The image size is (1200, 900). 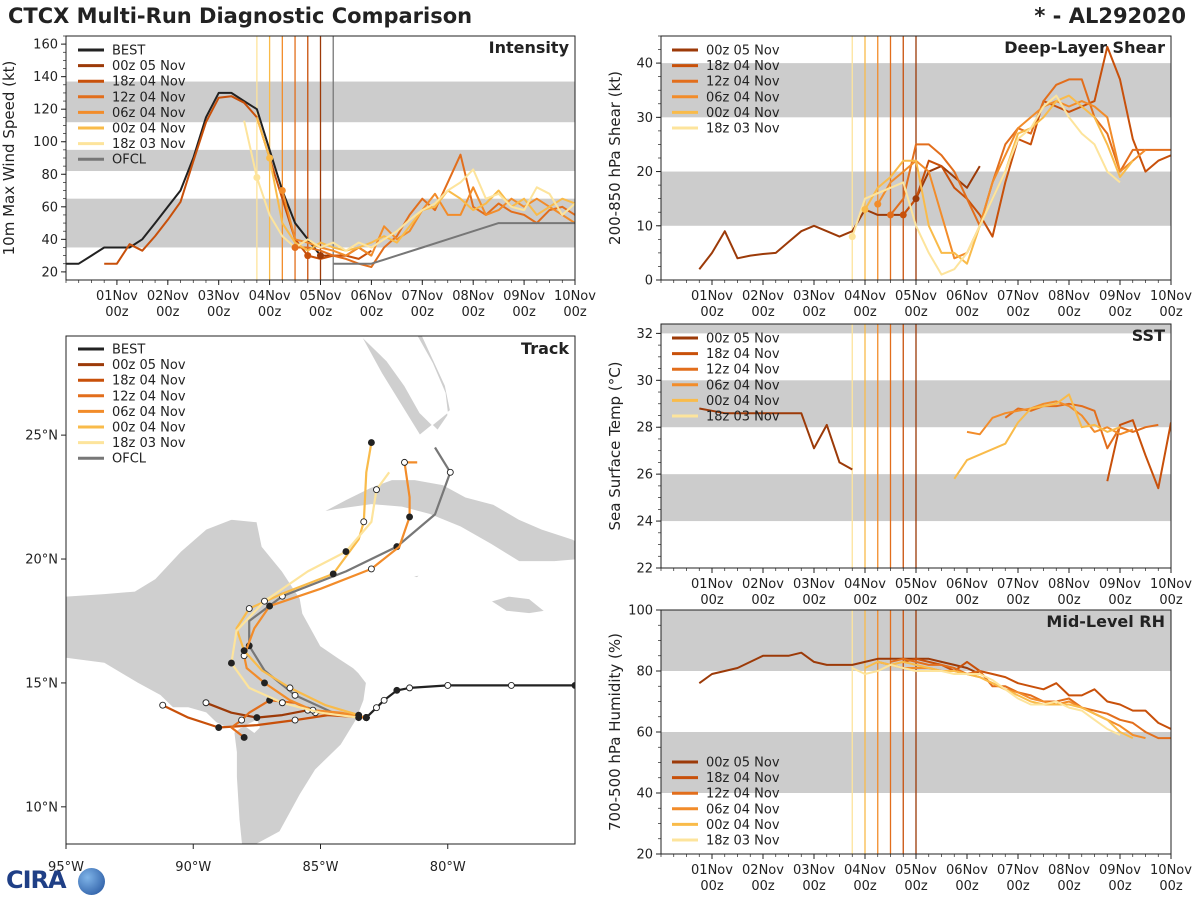 I want to click on legend-label: 18z 03 Nov, so click(x=743, y=841).